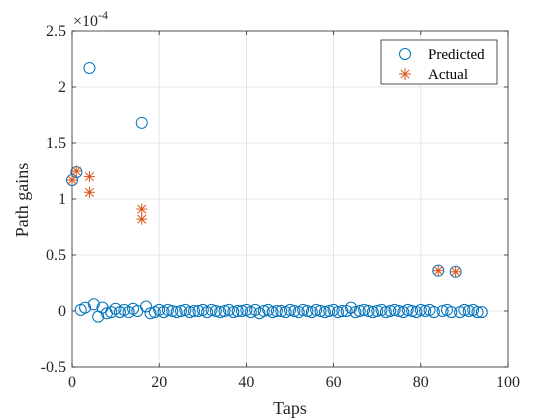  Describe the element at coordinates (456, 55) in the screenshot. I see `legend-label-predicted: Predicted` at that location.